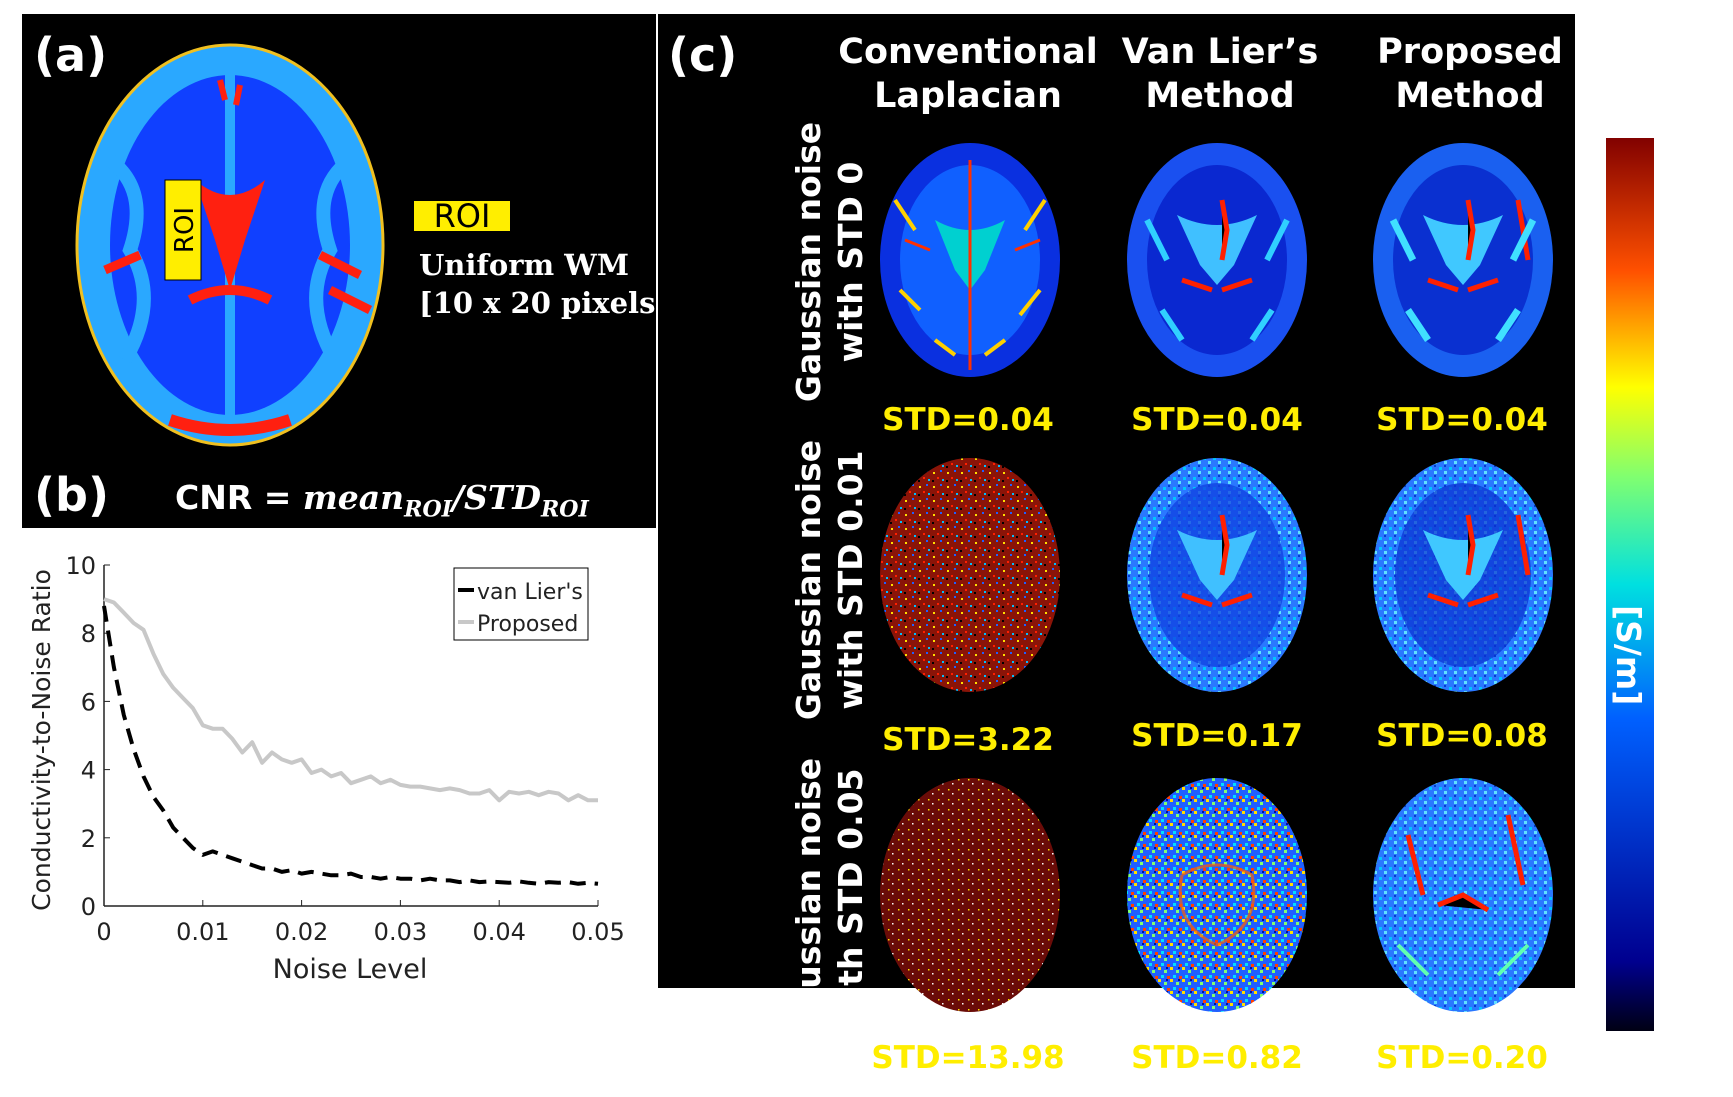 The image size is (1733, 1097). I want to click on column-header-line1: Van Lier’s, so click(1220, 52).